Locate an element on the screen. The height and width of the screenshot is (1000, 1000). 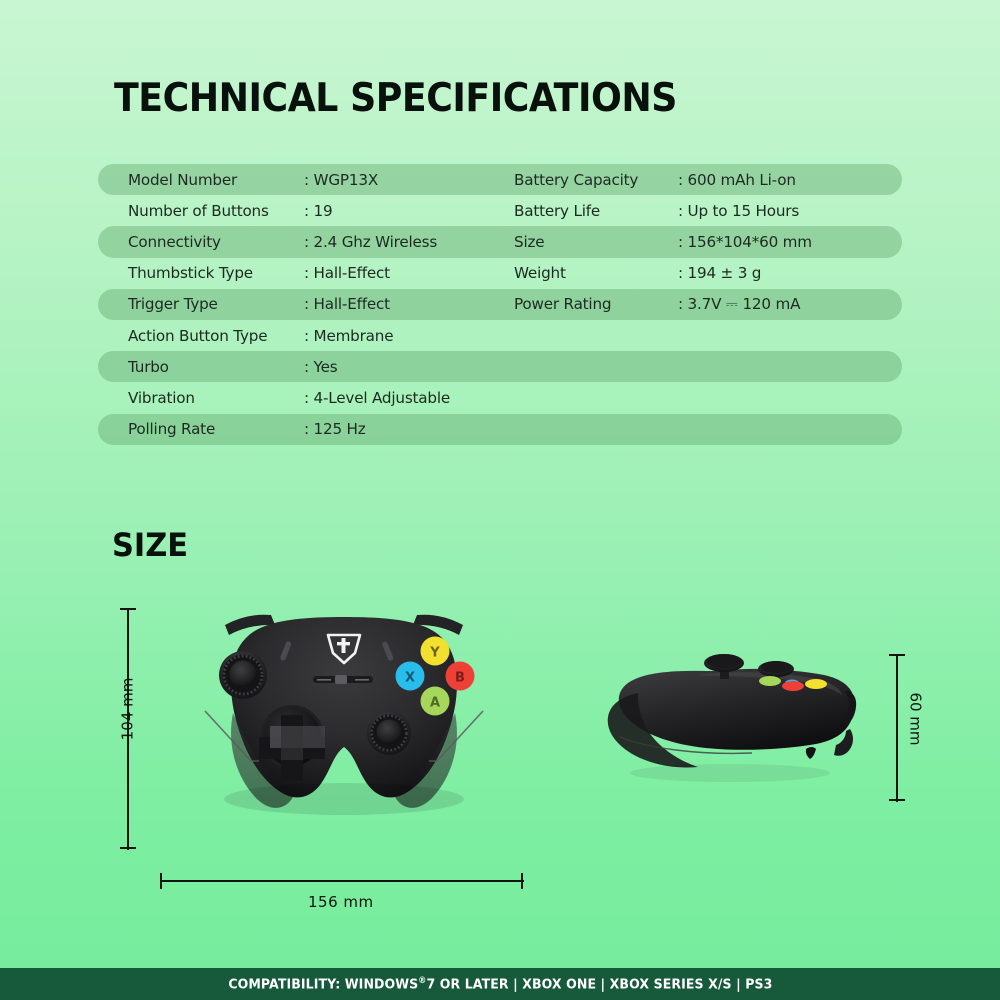
spec-value: : 125 Hz is located at coordinates (335, 429).